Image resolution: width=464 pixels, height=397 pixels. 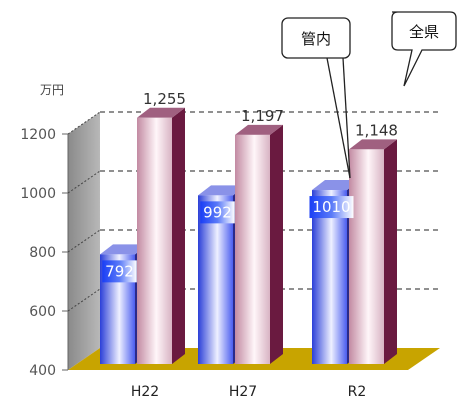 What do you see at coordinates (373, 144) in the screenshot?
I see `bar-r2-zenken-top` at bounding box center [373, 144].